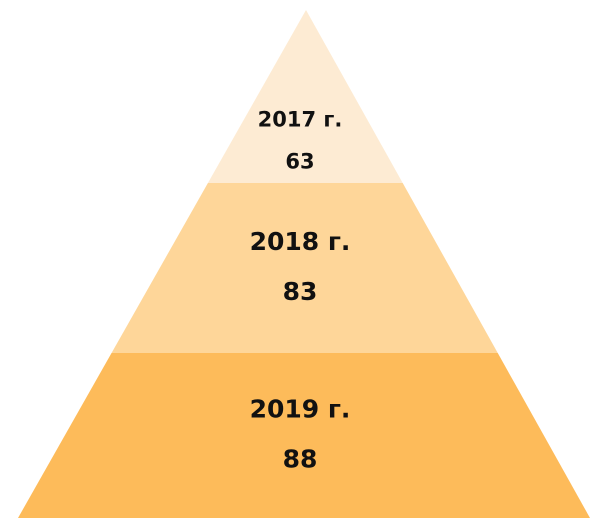 This screenshot has width=591, height=518. Describe the element at coordinates (300, 291) in the screenshot. I see `layer-value: 83` at that location.